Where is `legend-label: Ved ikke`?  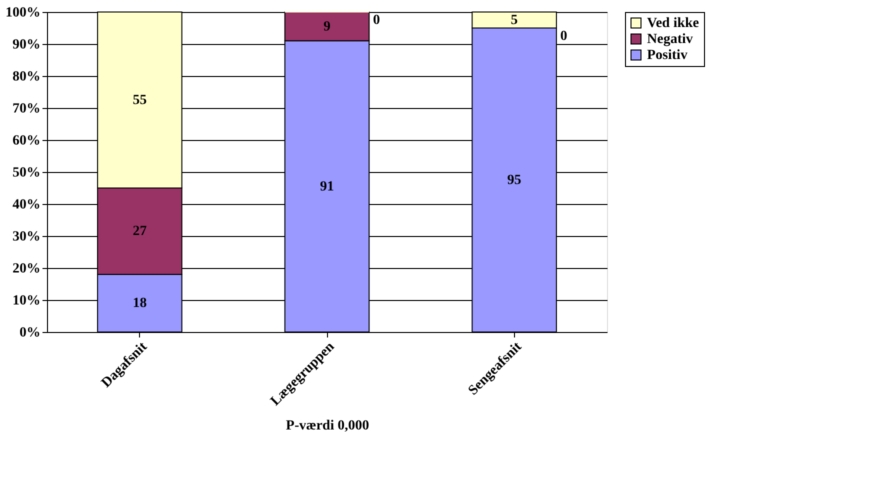
legend-label: Ved ikke is located at coordinates (673, 23).